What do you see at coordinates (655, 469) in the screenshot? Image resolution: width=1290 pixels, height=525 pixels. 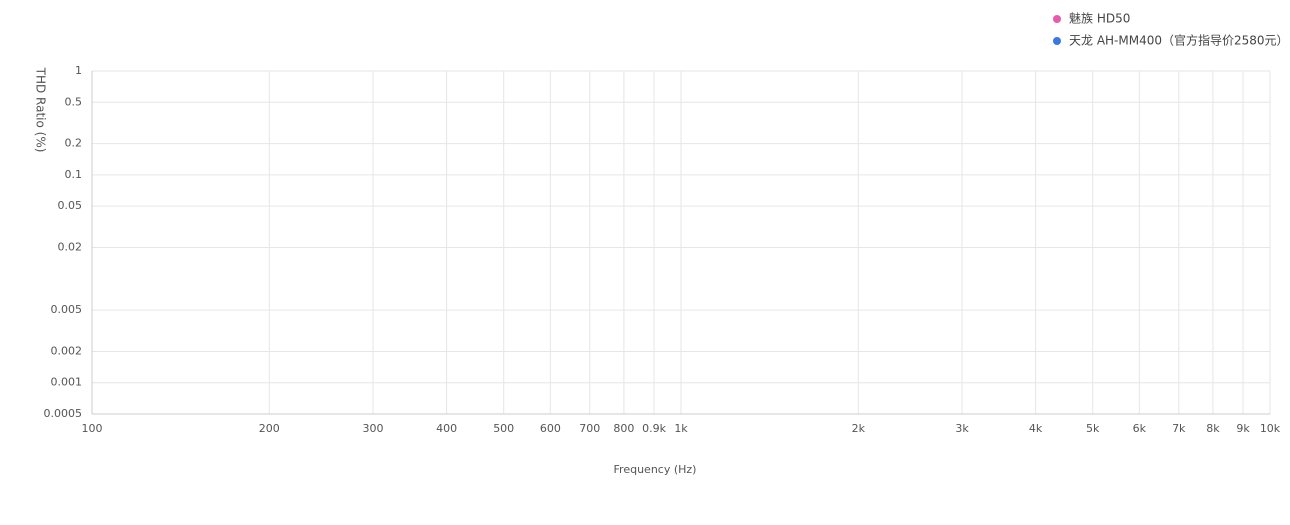 I see `x-axis-label: Frequency (Hz)` at bounding box center [655, 469].